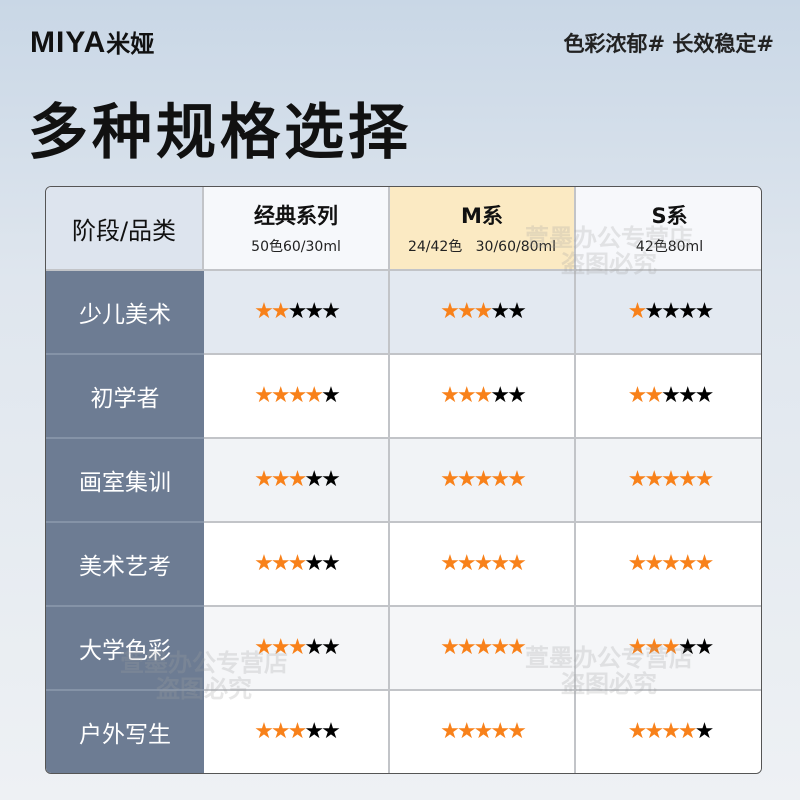  What do you see at coordinates (668, 229) in the screenshot?
I see `column-header-s: S系 42色80ml` at bounding box center [668, 229].